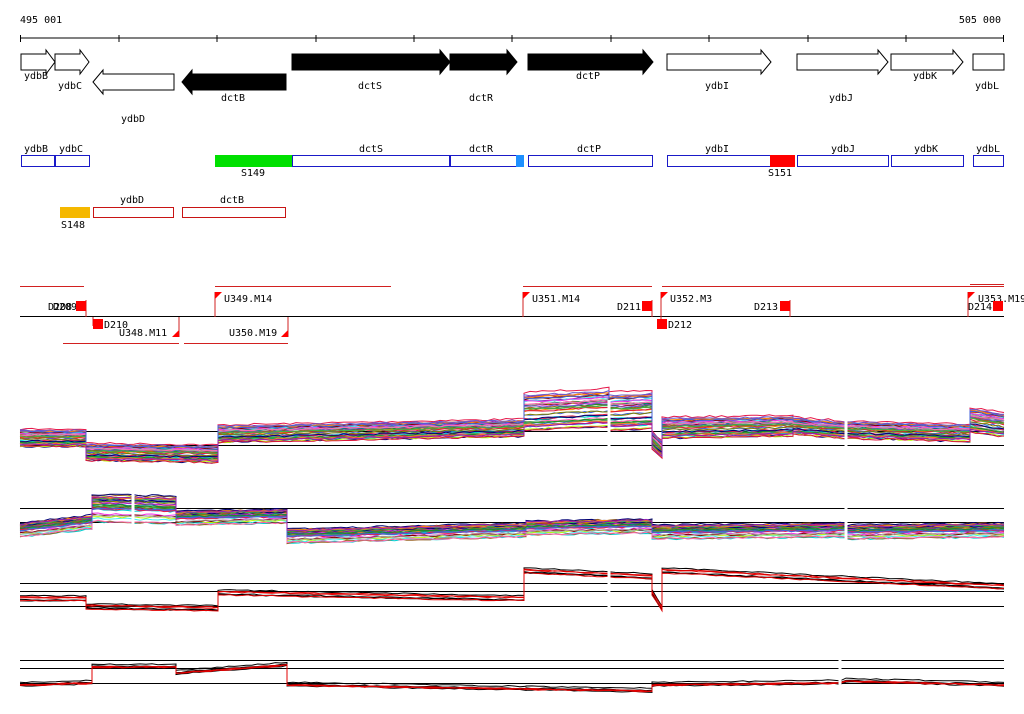  Describe the element at coordinates (75, 212) in the screenshot. I see `site-marker-S148` at that location.